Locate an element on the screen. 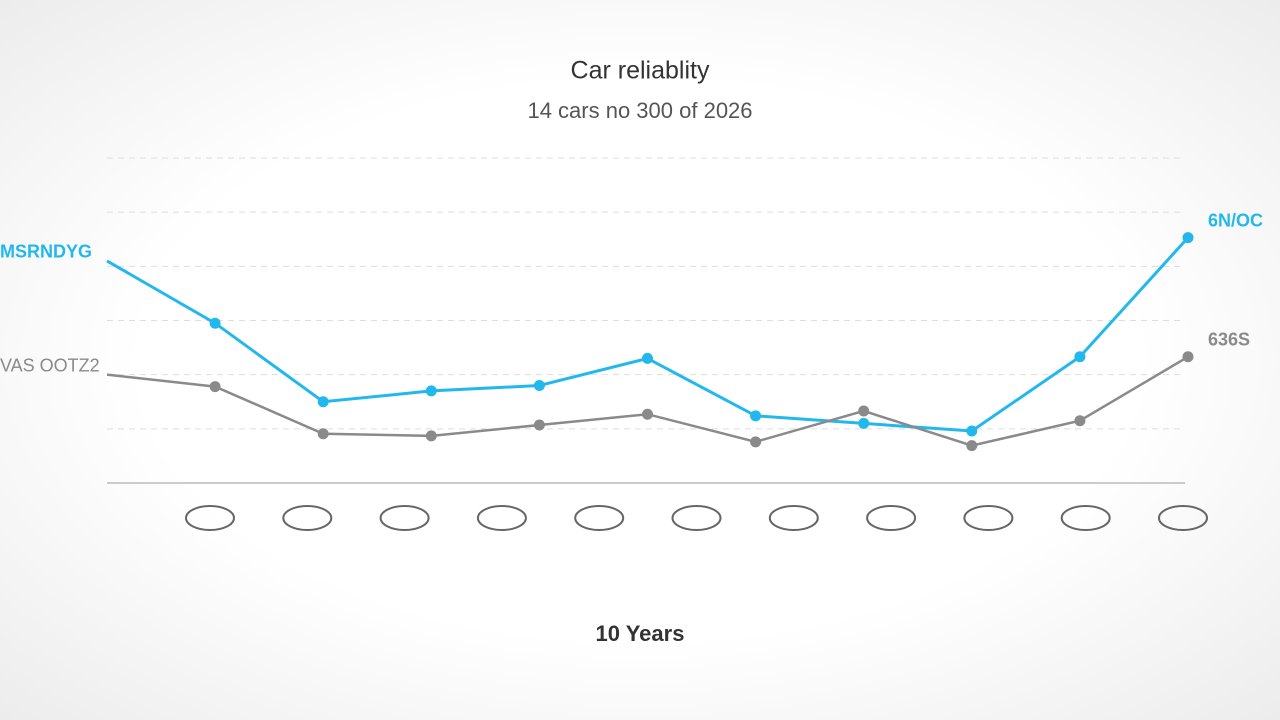 Image resolution: width=1280 pixels, height=720 pixels. x-axis-label: 10 Years is located at coordinates (640, 633).